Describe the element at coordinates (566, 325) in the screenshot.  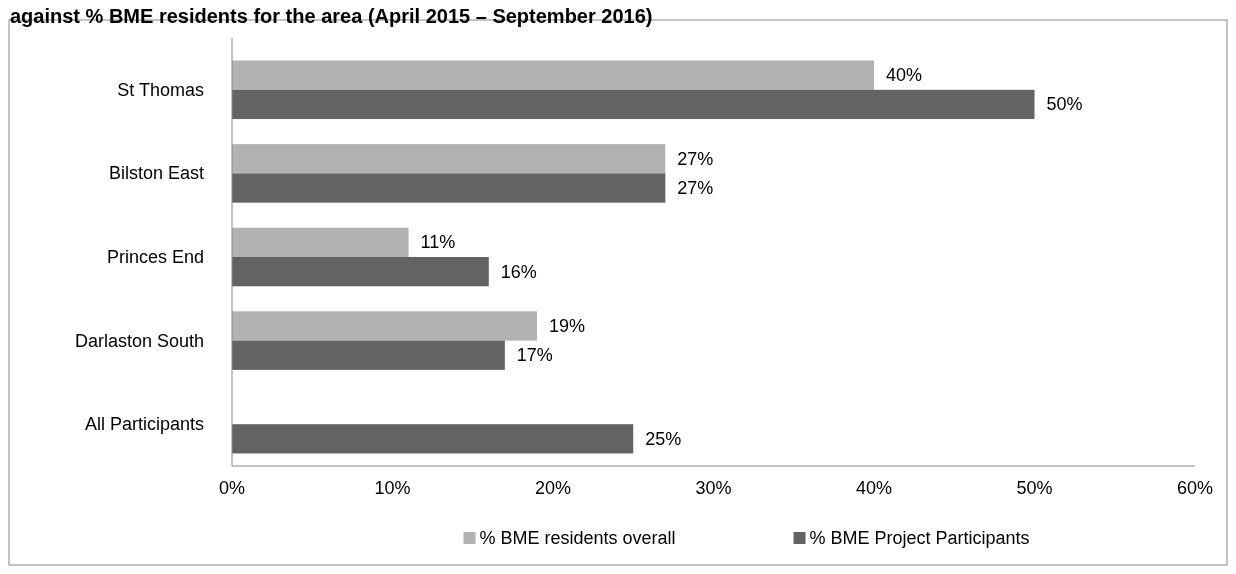
I see `text: 19%` at that location.